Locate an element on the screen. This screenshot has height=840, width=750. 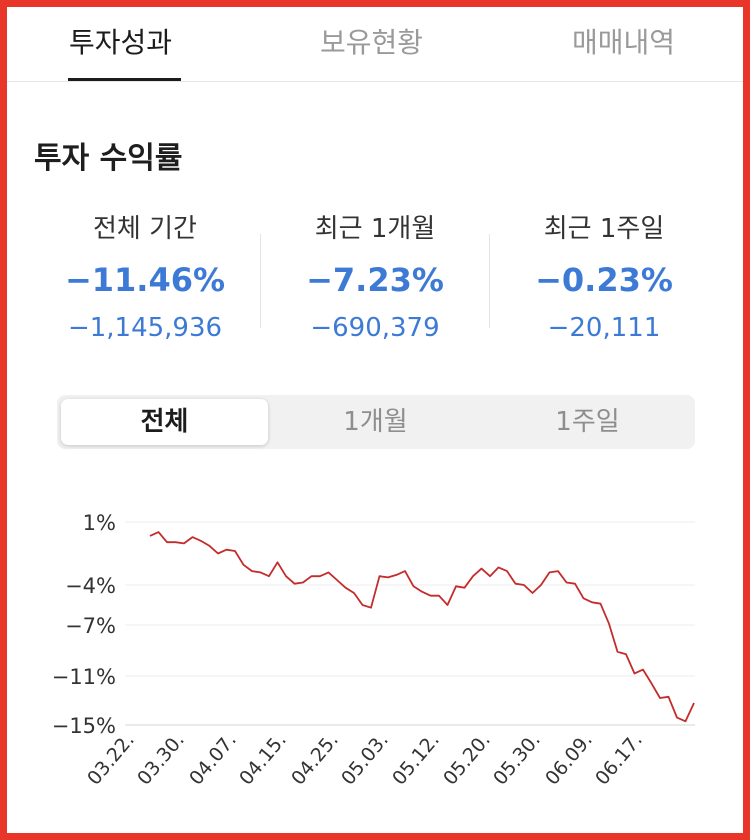
y-tick-label: 1% is located at coordinates (99, 523).